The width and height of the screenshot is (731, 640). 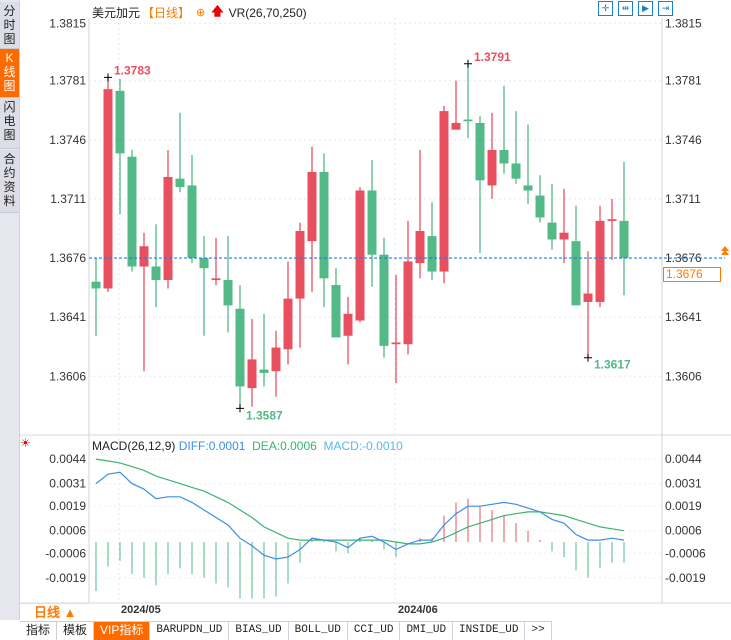 I want to click on tab-bias: BIAS_UD, so click(x=259, y=631).